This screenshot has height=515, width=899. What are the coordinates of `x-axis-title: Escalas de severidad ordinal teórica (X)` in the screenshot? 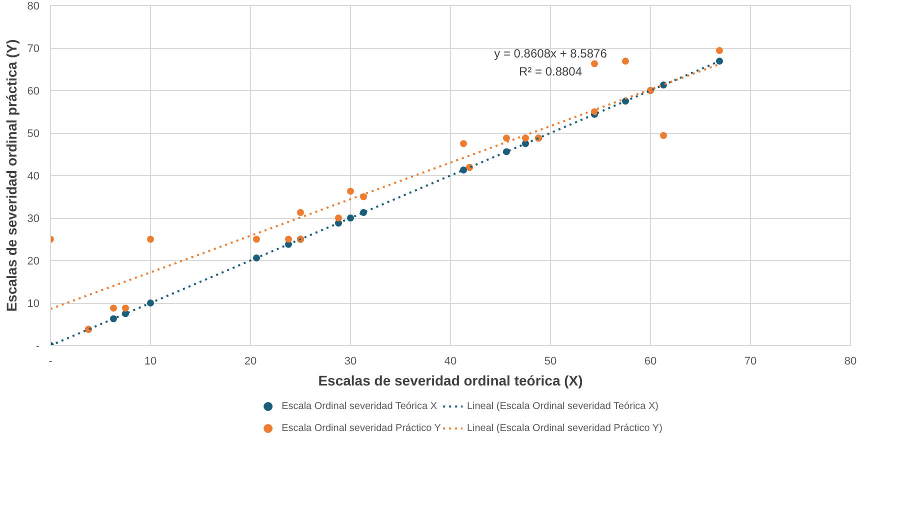 It's located at (450, 380).